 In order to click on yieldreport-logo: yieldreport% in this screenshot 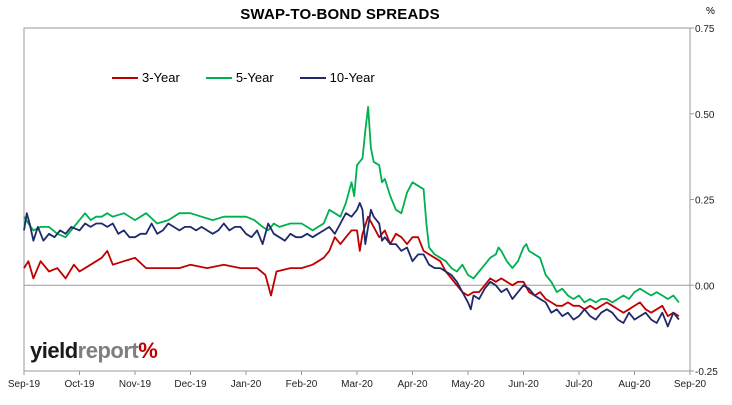, I will do `click(94, 351)`.